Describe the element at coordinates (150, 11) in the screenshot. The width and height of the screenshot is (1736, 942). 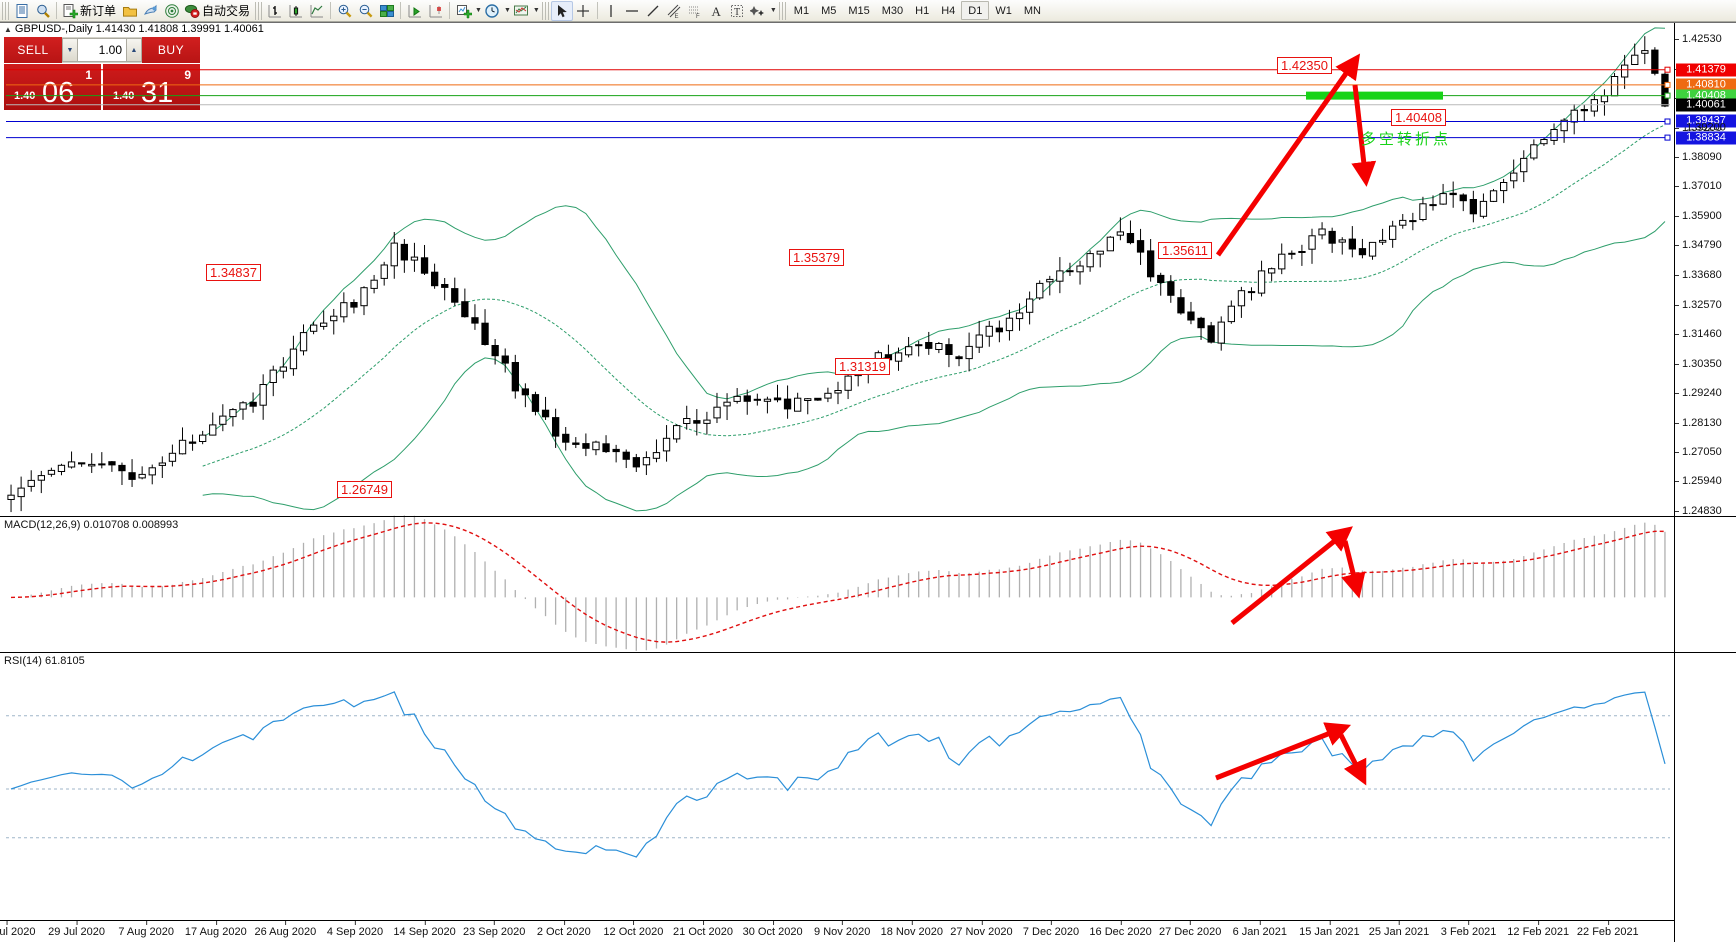
I see `metaeditor-icon` at that location.